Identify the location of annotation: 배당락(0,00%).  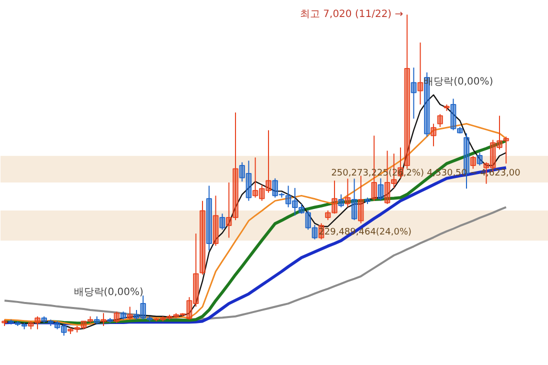
(109, 292).